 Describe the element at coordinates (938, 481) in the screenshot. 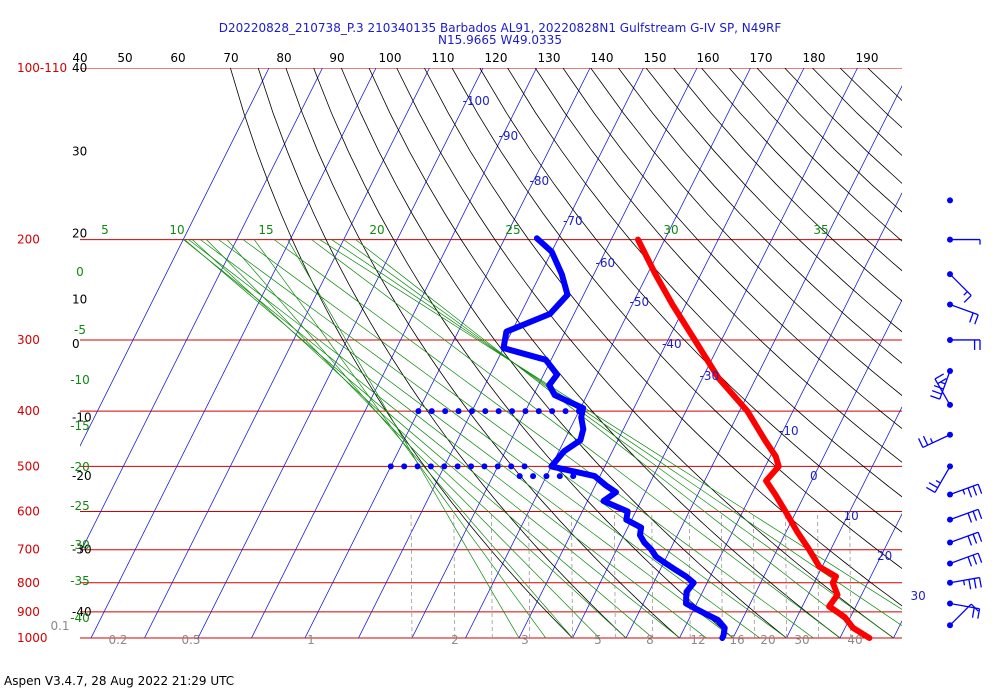

I see `wind-barb-half-flag` at that location.